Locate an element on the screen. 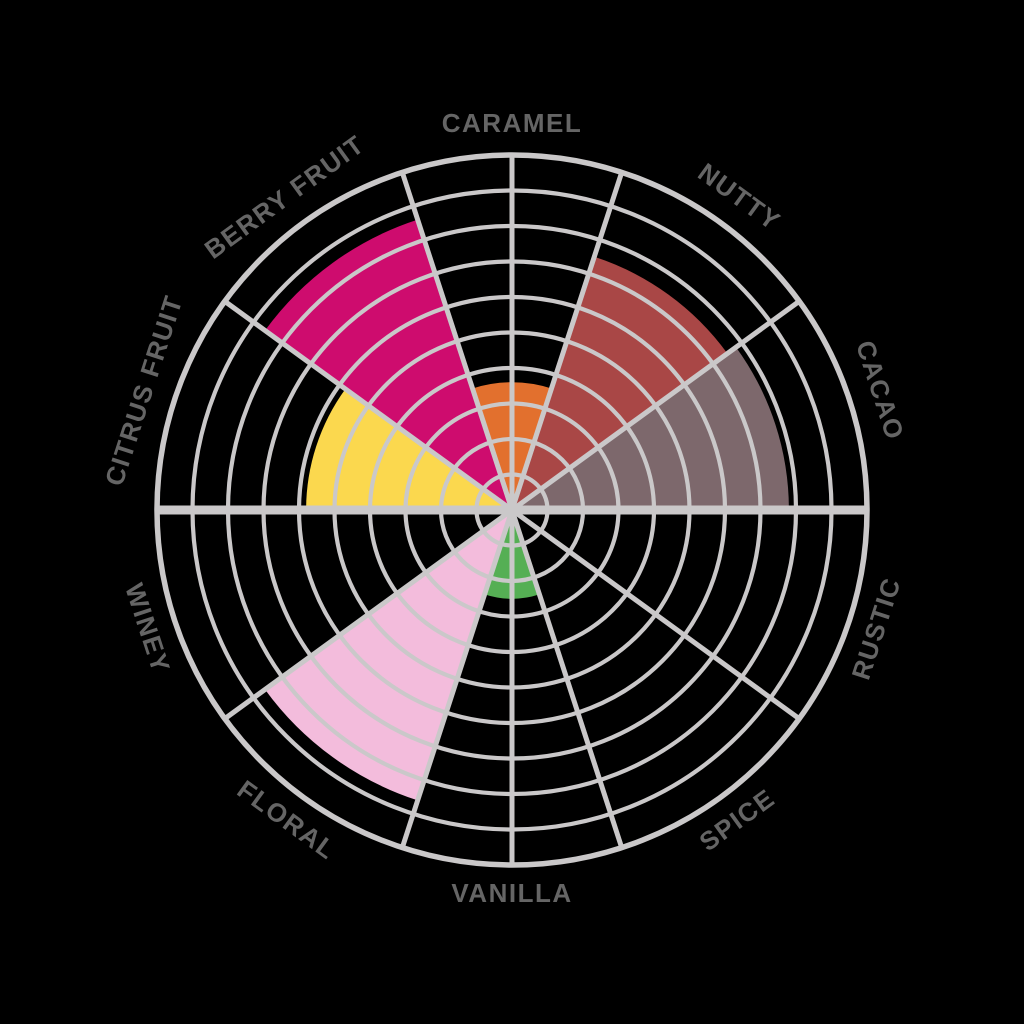 The width and height of the screenshot is (1024, 1024). label-rustic: RUSTIC is located at coordinates (876, 628).